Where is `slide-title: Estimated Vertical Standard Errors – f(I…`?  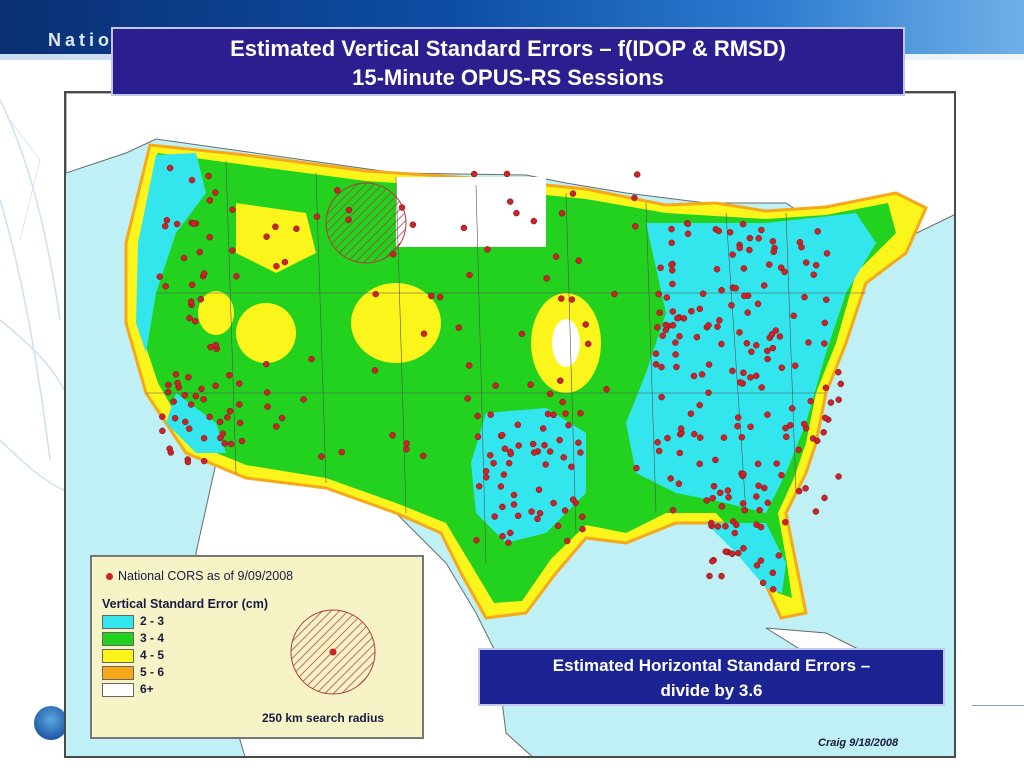 slide-title: Estimated Vertical Standard Errors – f(I… is located at coordinates (508, 61).